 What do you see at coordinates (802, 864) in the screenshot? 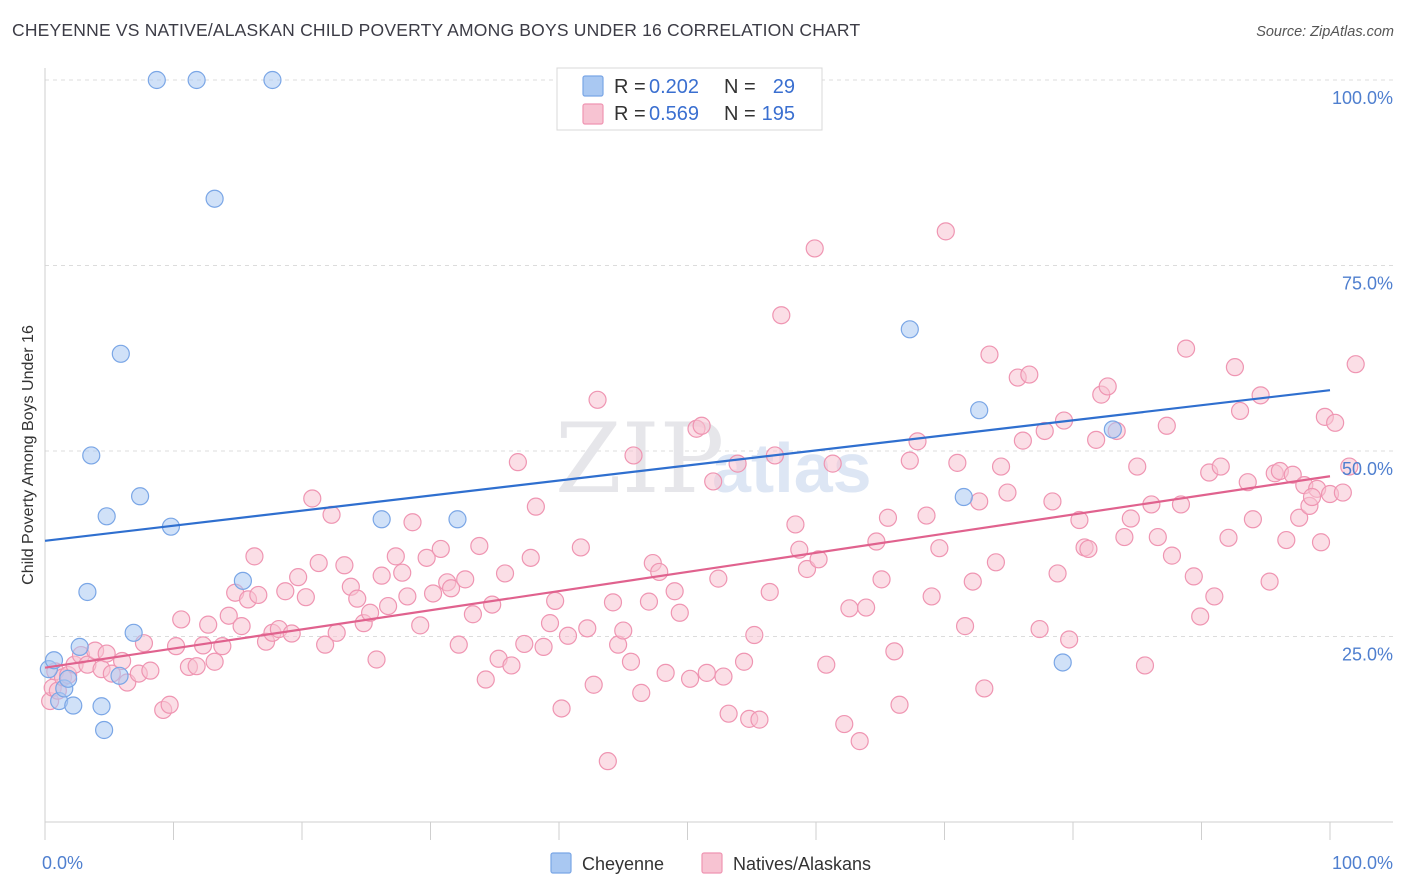
I see `bottom-legend-label-natives: Natives/Alaskans` at bounding box center [802, 864].